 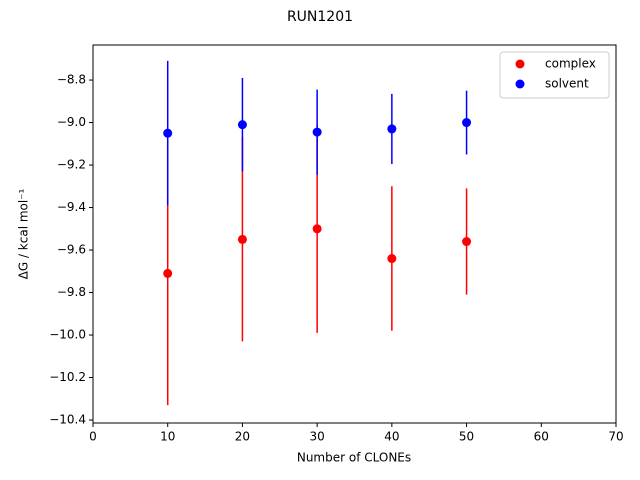 I want to click on x-tick-label: 70, so click(x=615, y=437).